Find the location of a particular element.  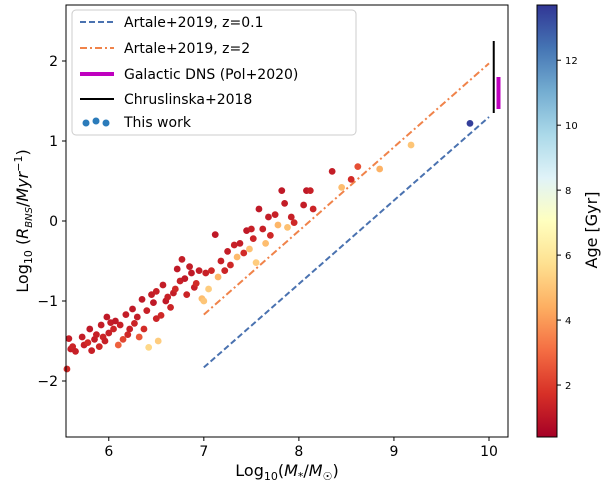

x-tick-label: 8 is located at coordinates (298, 452).